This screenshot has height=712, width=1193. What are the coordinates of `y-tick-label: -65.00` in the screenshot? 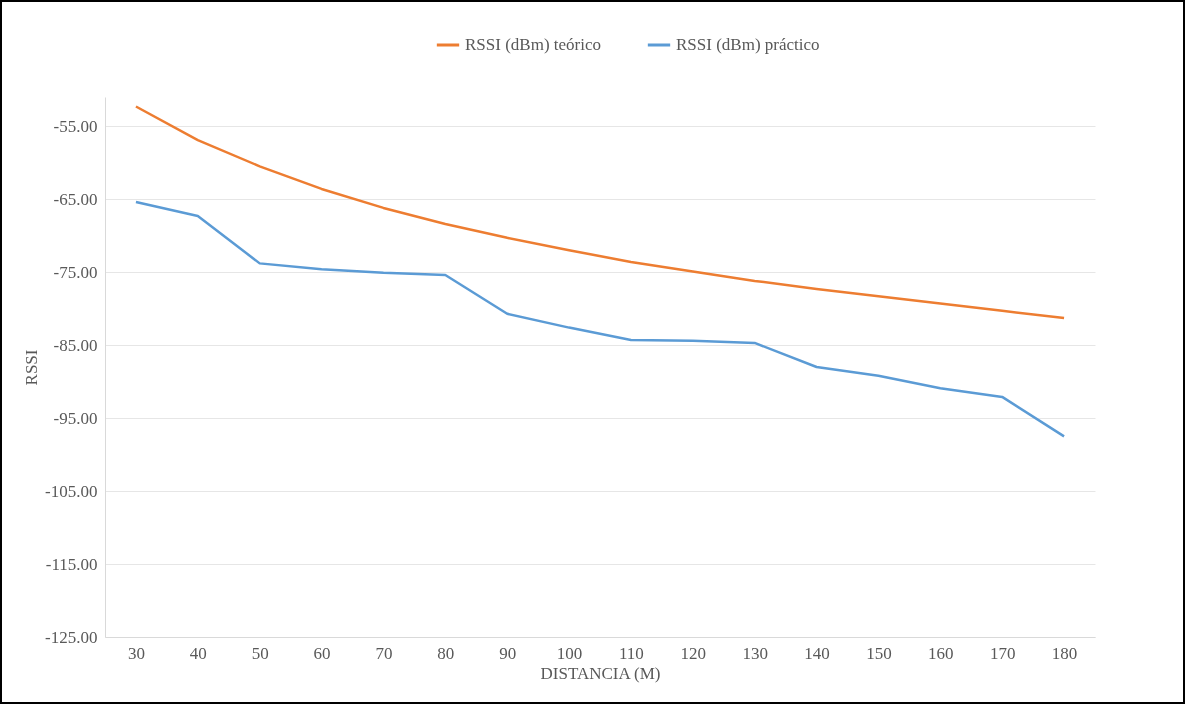 It's located at (75, 199).